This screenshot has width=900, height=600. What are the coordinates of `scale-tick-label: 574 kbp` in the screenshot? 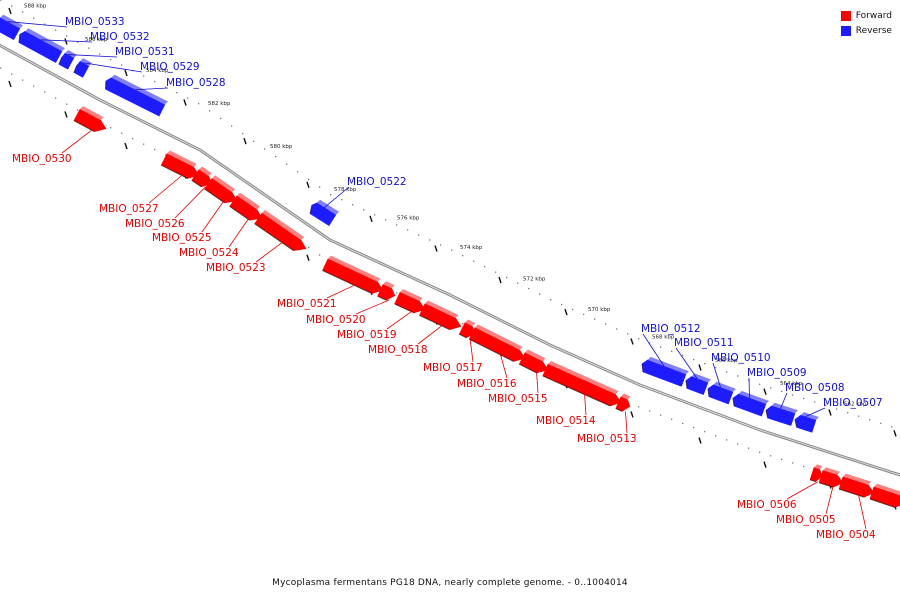 It's located at (471, 248).